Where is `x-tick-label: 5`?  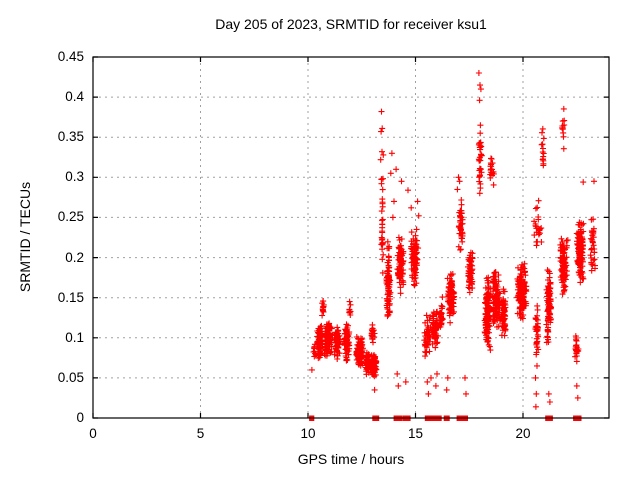
x-tick-label: 5 is located at coordinates (200, 433).